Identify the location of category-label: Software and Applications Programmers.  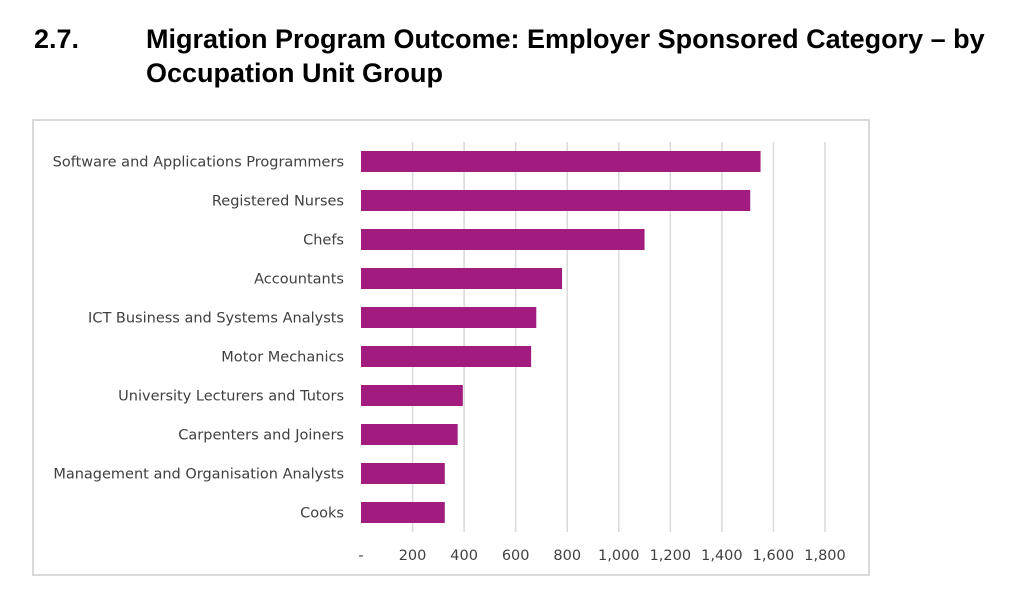
(198, 163).